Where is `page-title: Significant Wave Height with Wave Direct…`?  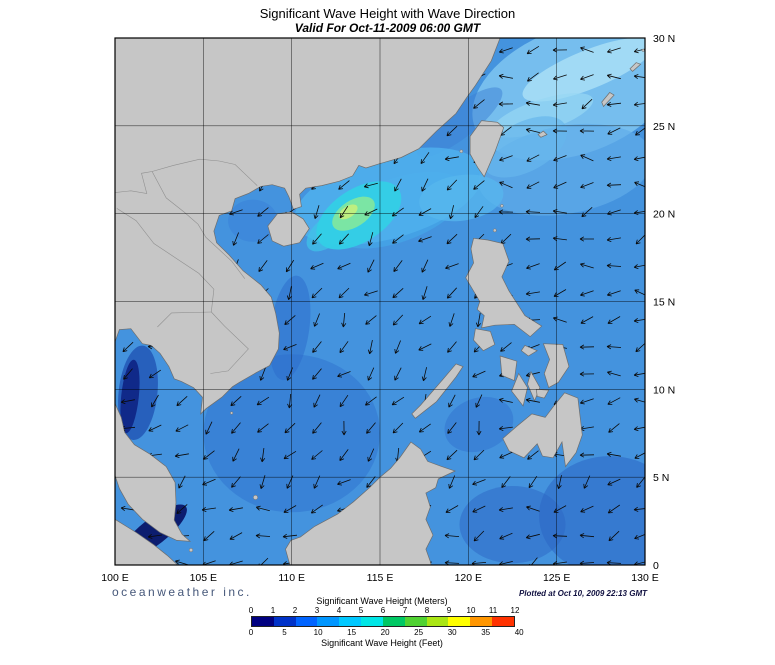
page-title: Significant Wave Height with Wave Direct… is located at coordinates (387, 13).